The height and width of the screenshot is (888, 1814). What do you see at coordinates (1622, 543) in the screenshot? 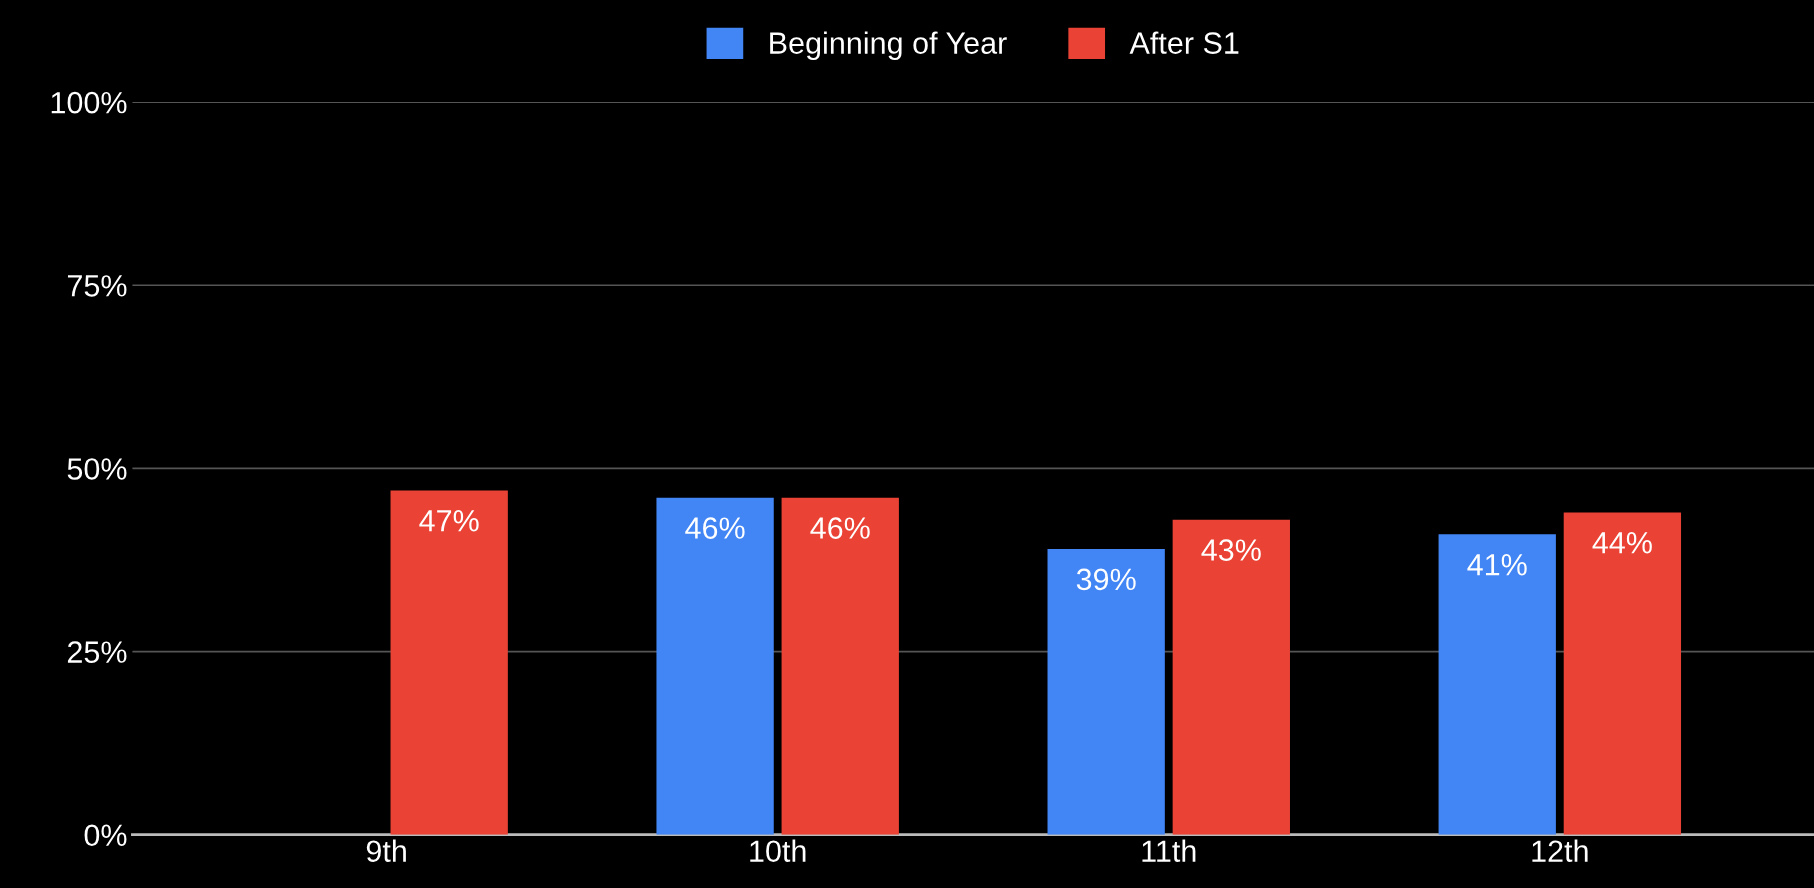
I see `data-label: 44%` at bounding box center [1622, 543].